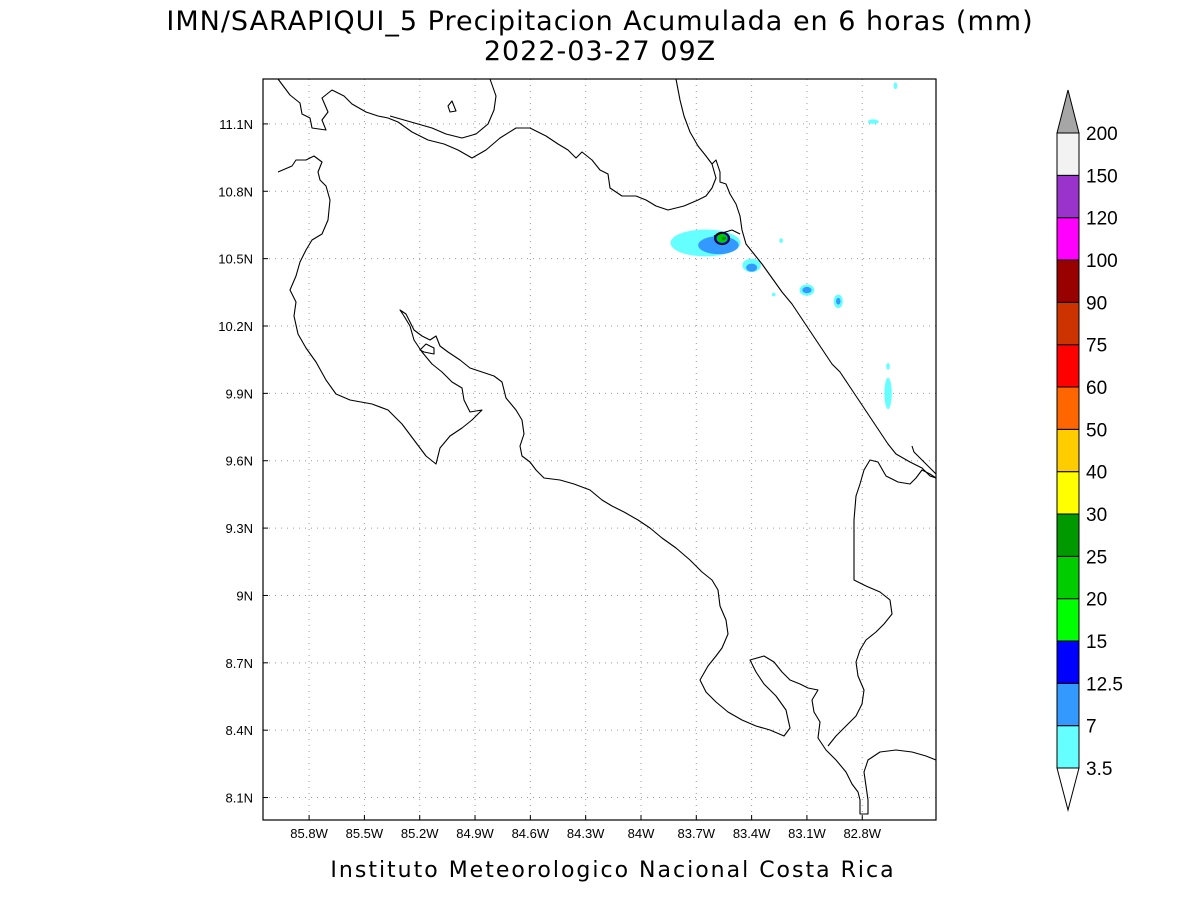  I want to click on tick-label-lat: 9.9N, so click(239, 393).